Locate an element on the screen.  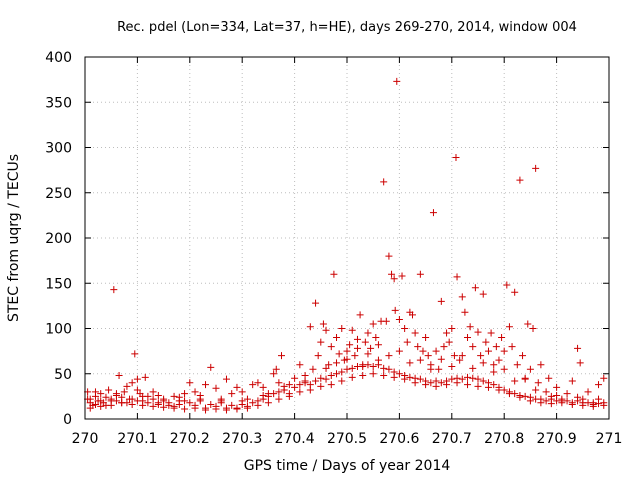
y-tick-label: 0 is located at coordinates (67, 420).